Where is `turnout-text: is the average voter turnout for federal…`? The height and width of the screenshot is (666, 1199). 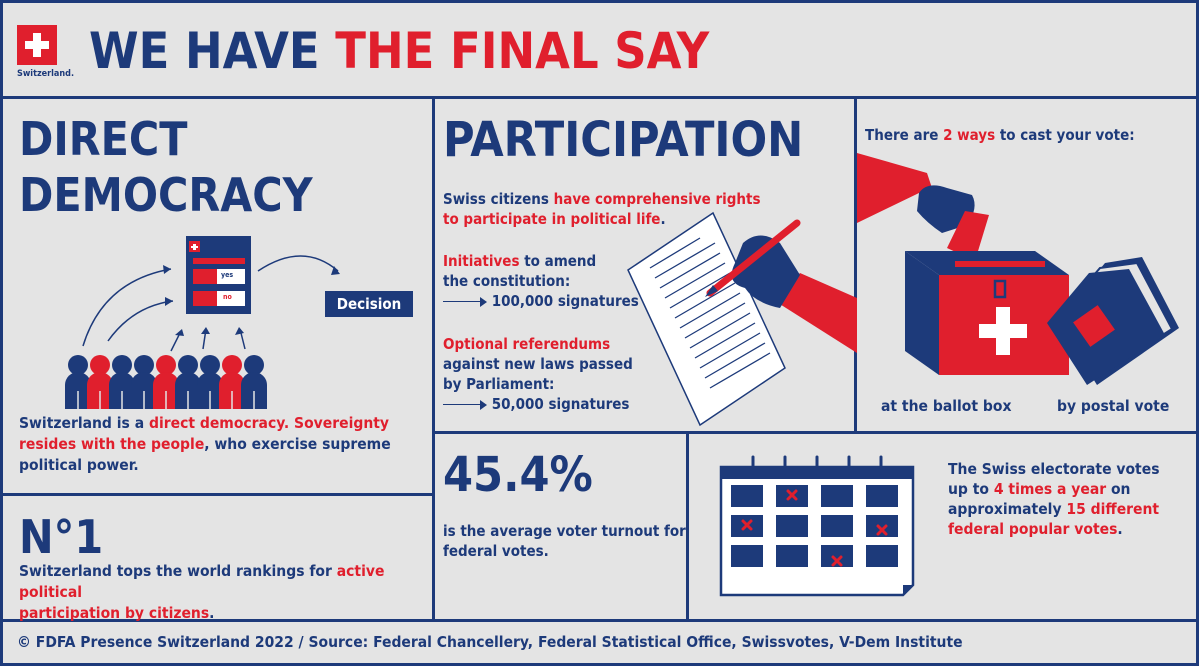 turnout-text: is the average voter turnout for federal… is located at coordinates (564, 541).